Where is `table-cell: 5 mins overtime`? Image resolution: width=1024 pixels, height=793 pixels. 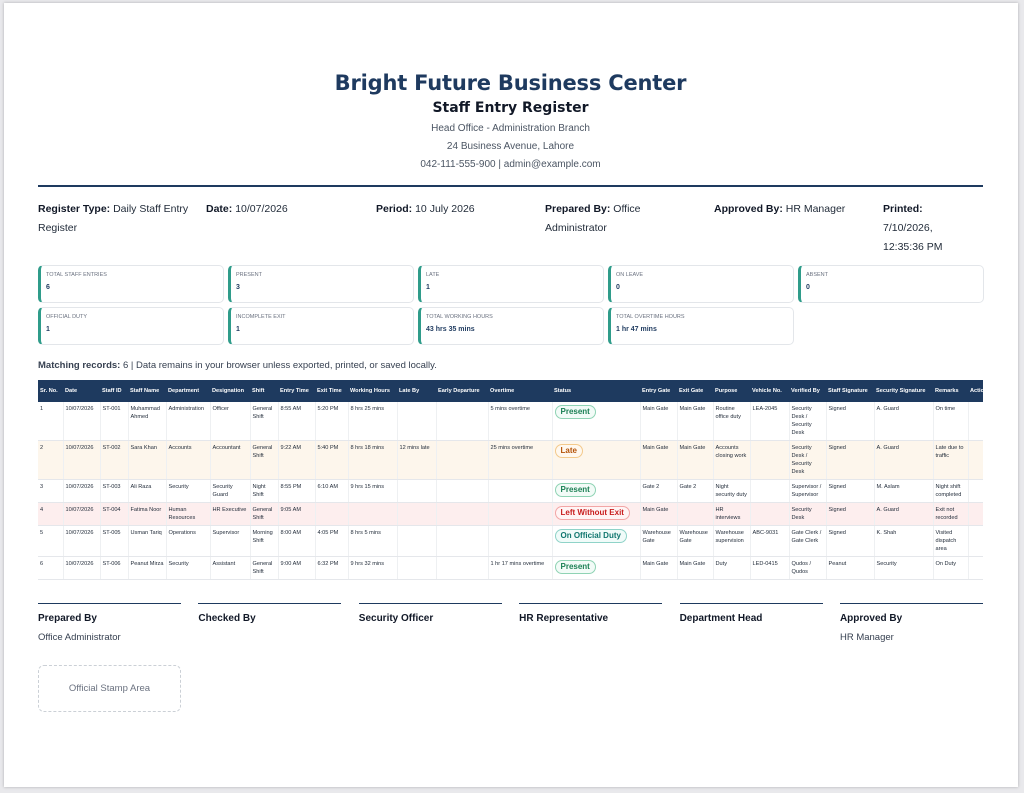
table-cell: 5 mins overtime is located at coordinates (520, 421).